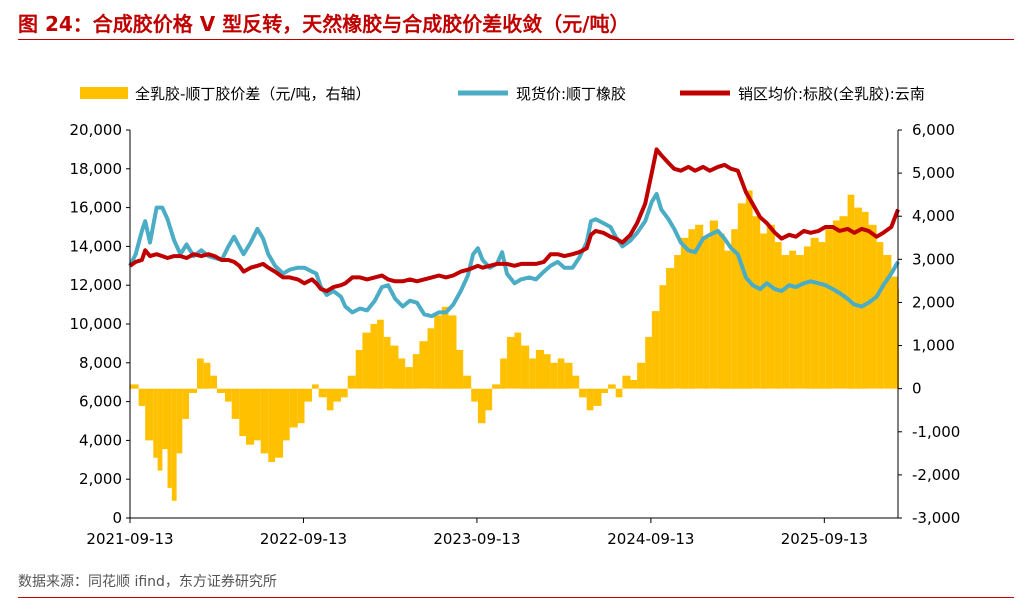 This screenshot has width=1032, height=613. Describe the element at coordinates (917, 389) in the screenshot. I see `right-tick-label: 0` at that location.